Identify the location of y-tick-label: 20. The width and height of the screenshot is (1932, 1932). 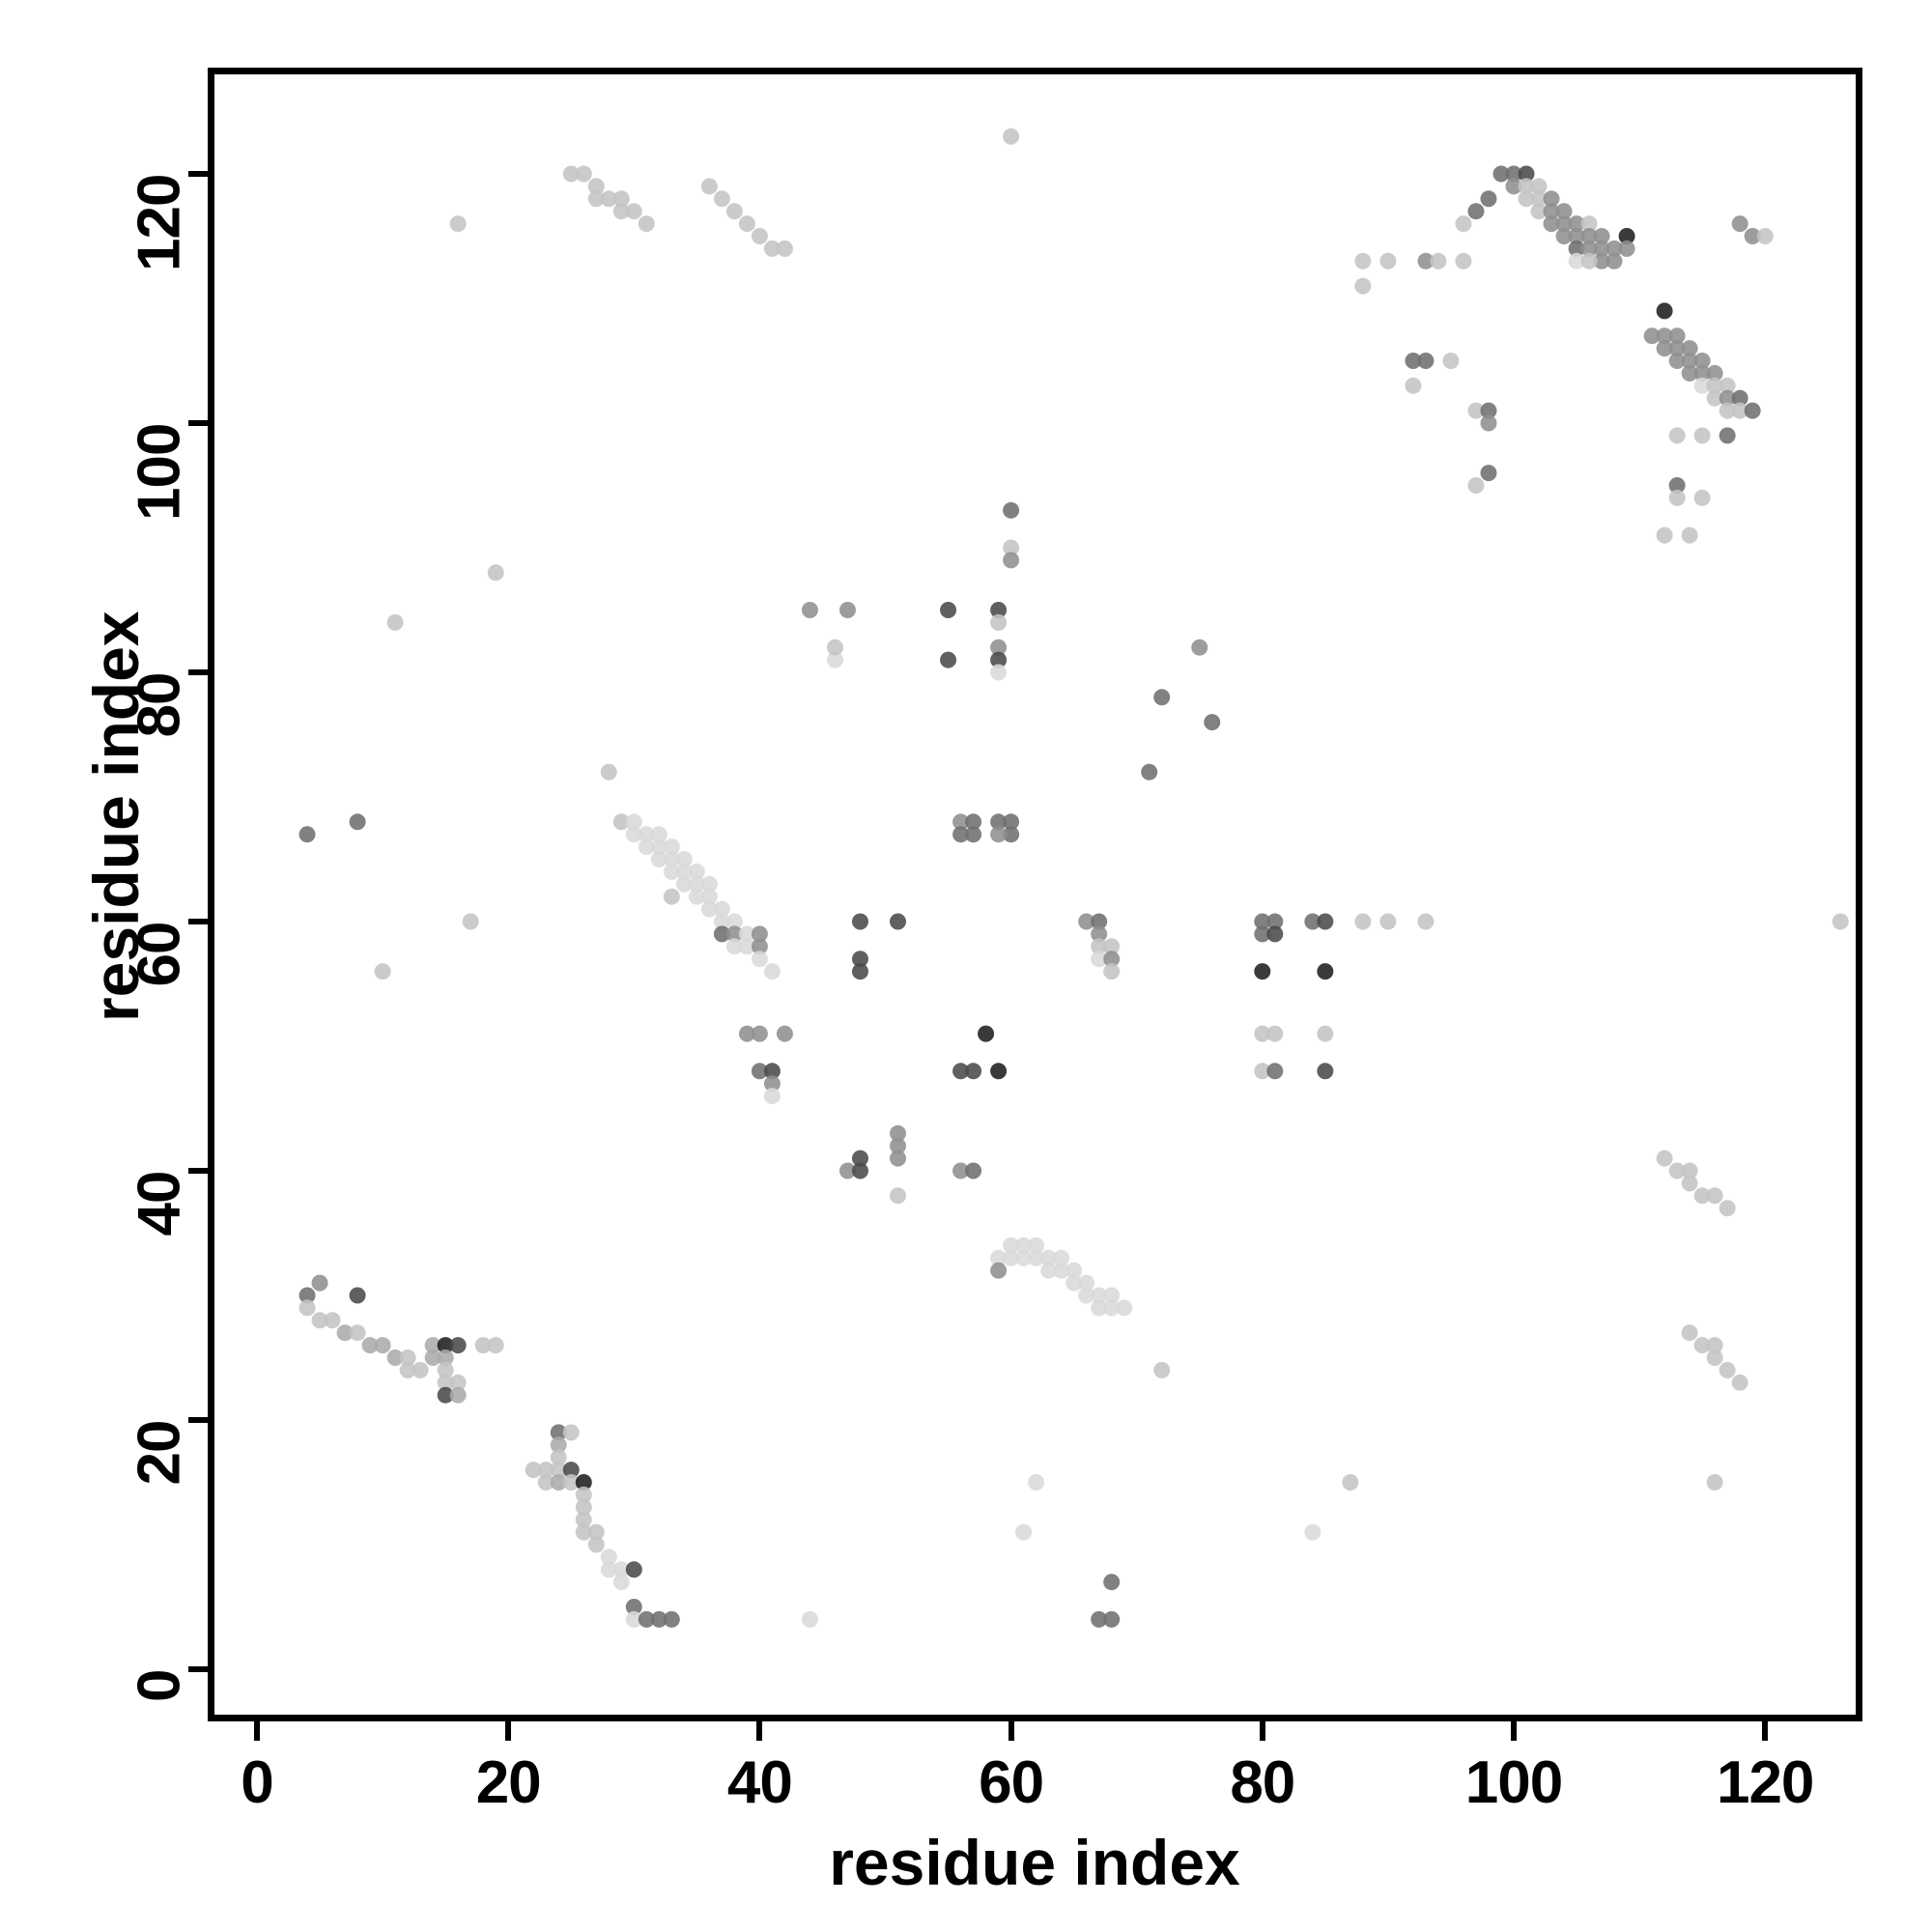
(159, 1453).